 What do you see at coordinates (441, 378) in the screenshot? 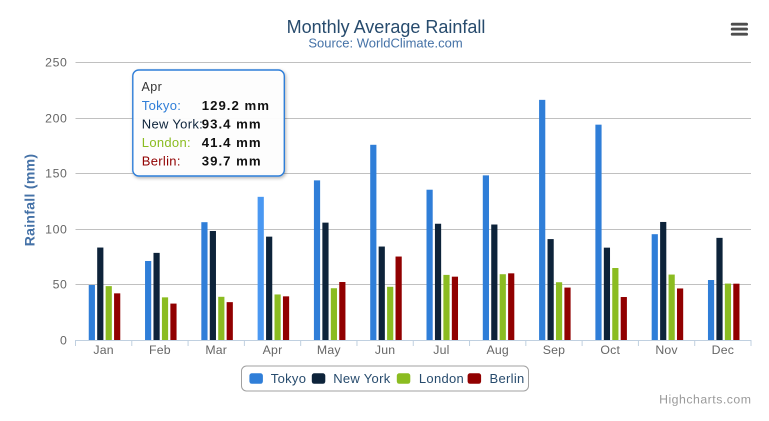
I see `svg-text: London` at bounding box center [441, 378].